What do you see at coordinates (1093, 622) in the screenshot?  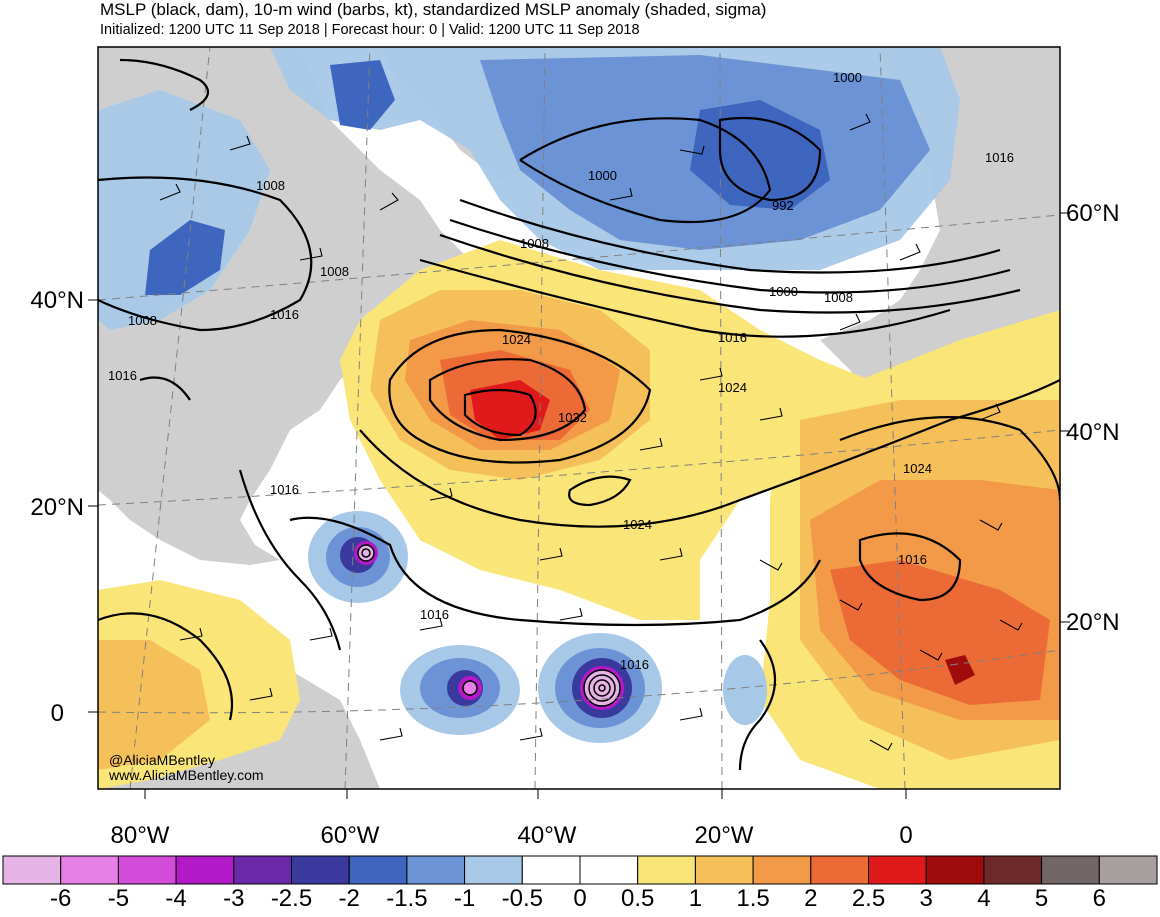 I see `lat-label-right: 20°N` at bounding box center [1093, 622].